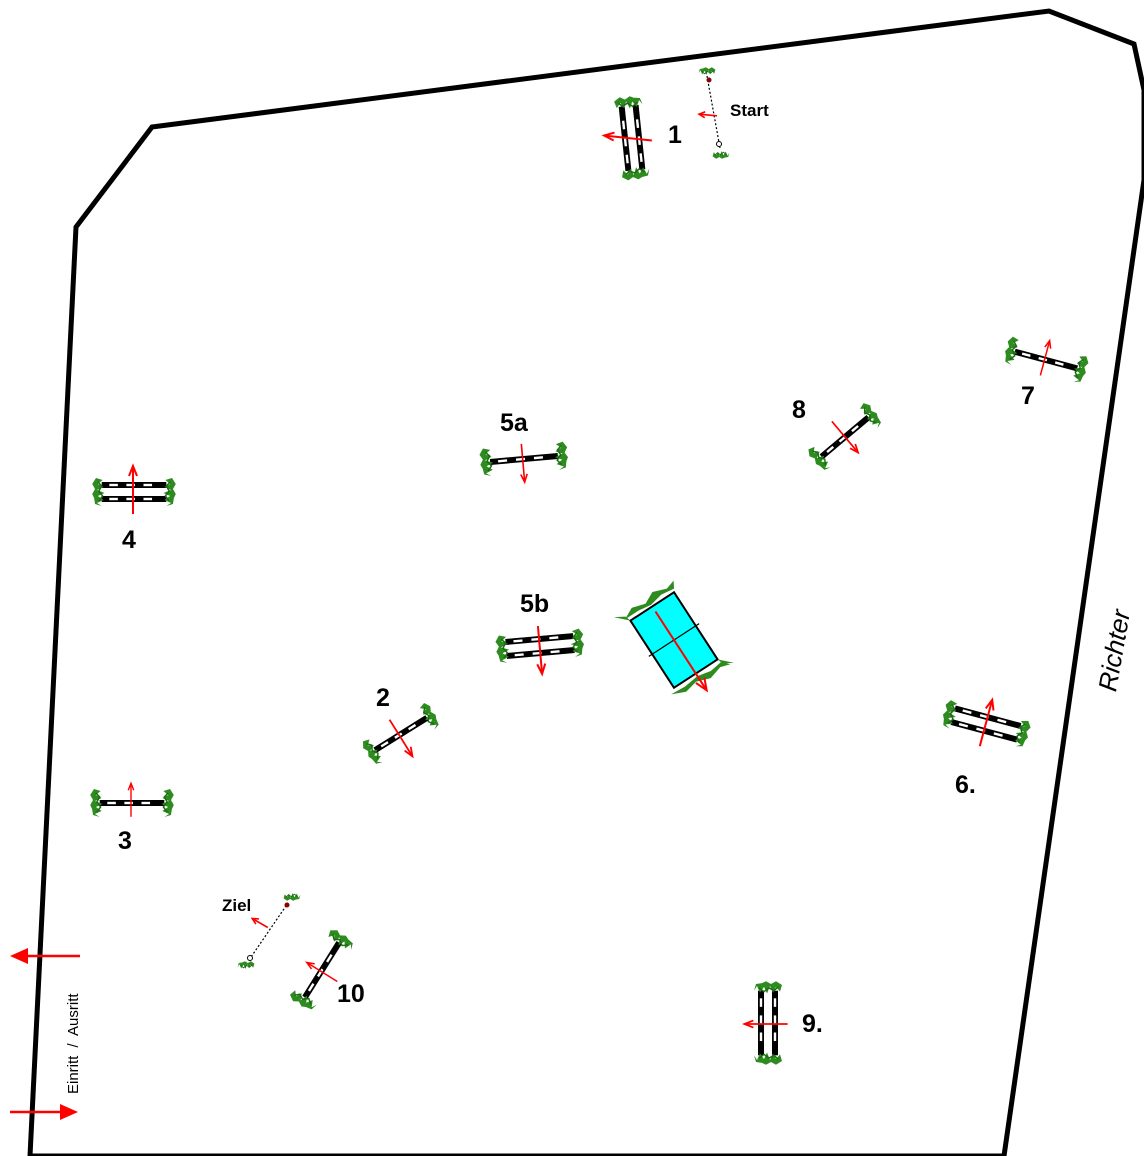  What do you see at coordinates (534, 604) in the screenshot?
I see `obstacle-5b-label: 5b` at bounding box center [534, 604].